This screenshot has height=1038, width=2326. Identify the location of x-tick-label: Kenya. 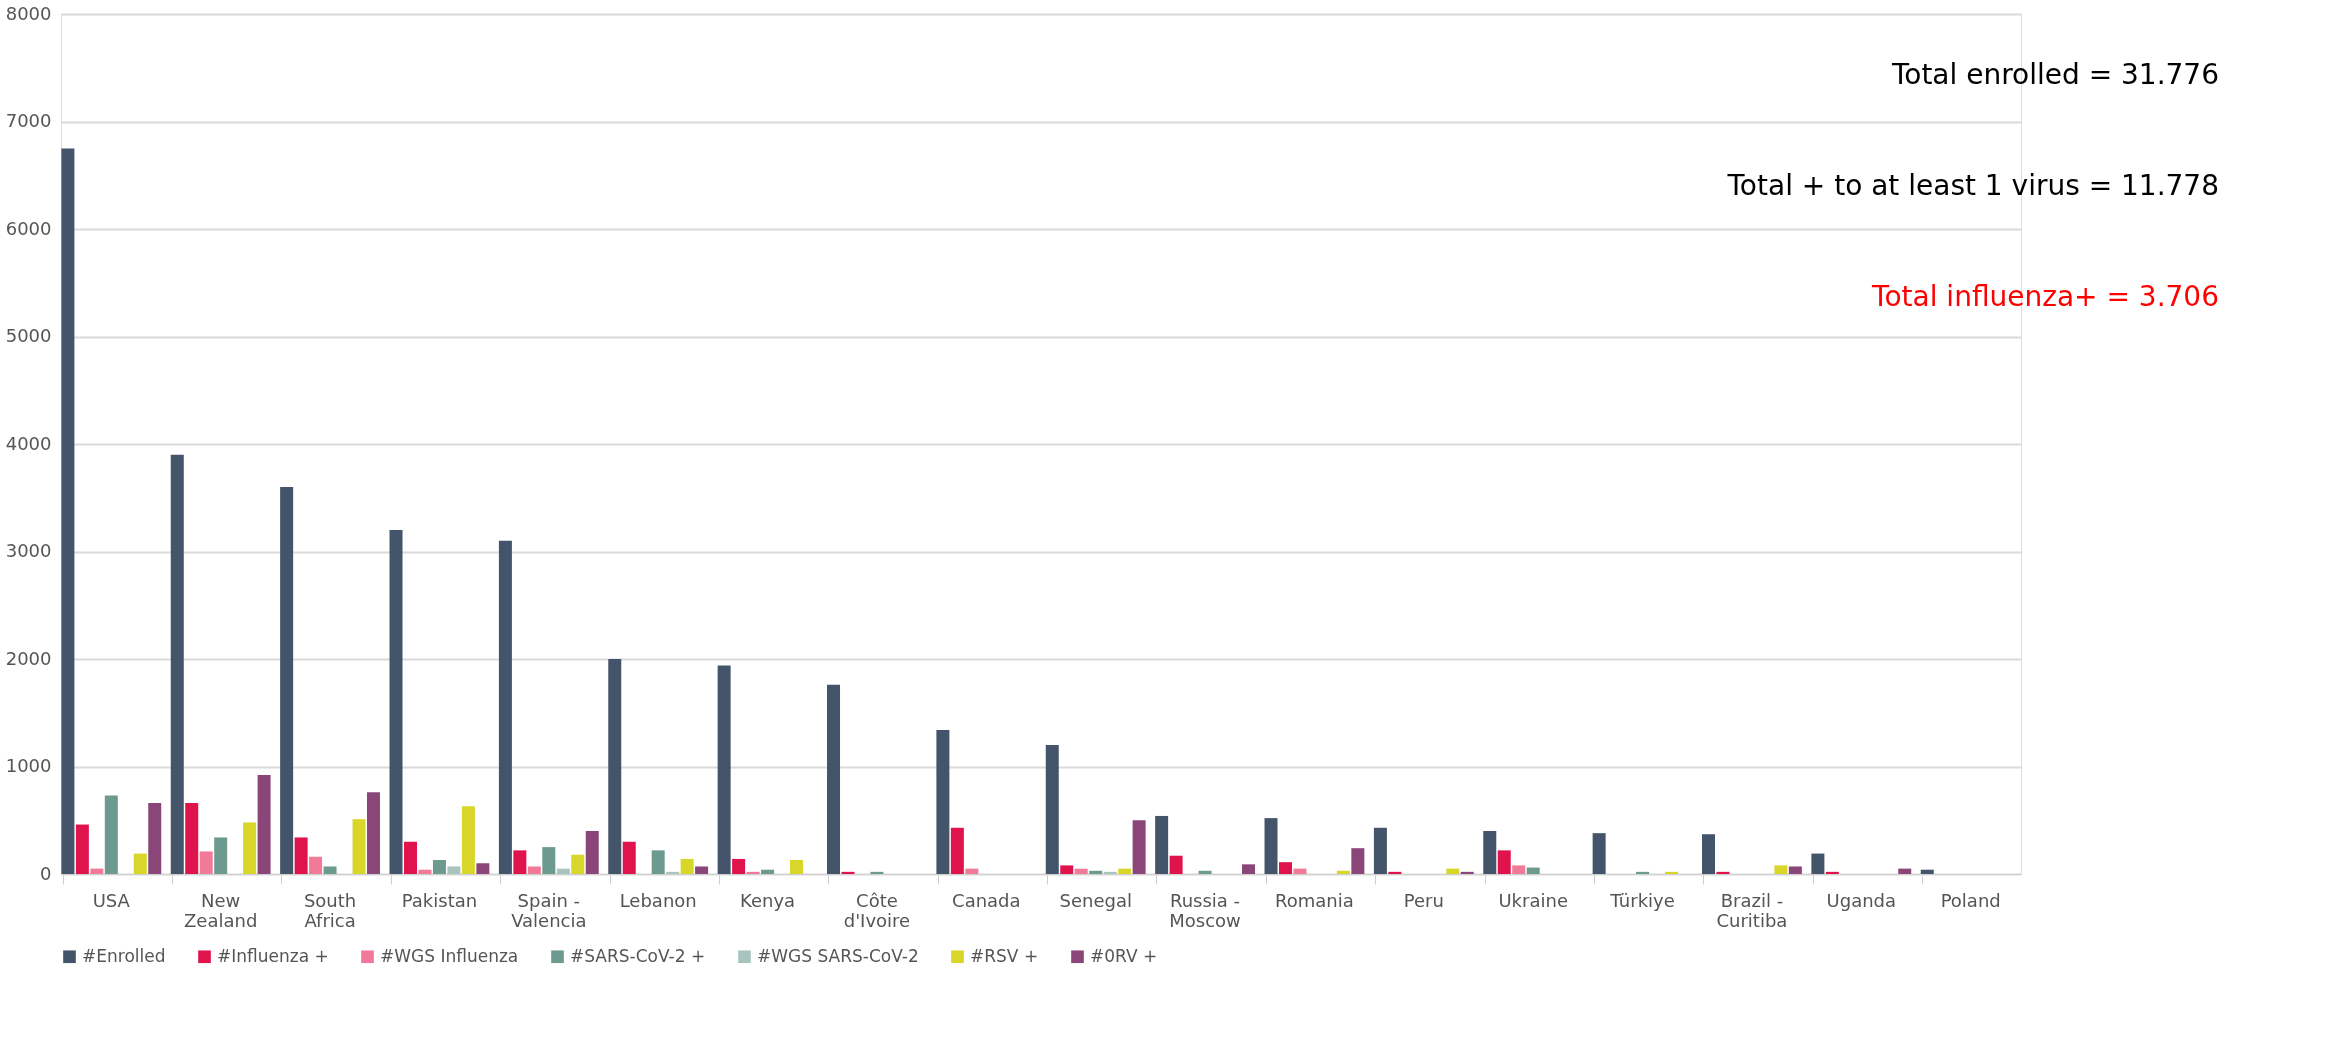
(768, 900).